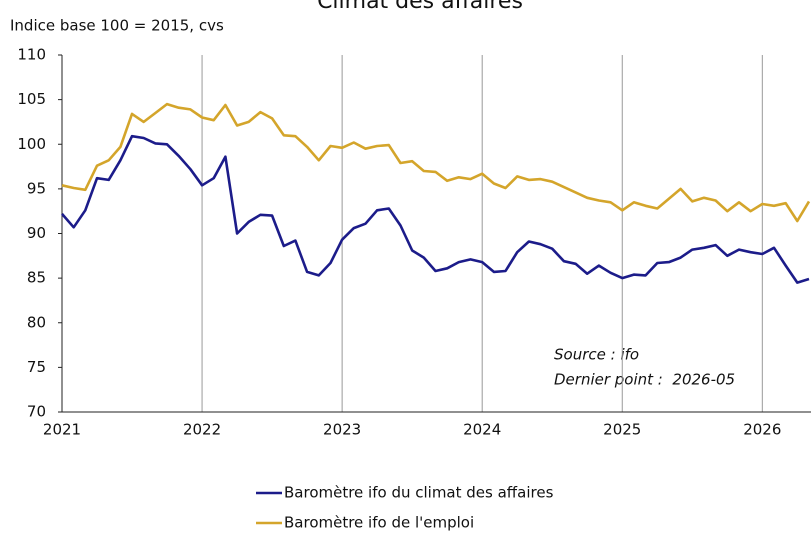 This screenshot has width=811, height=536. What do you see at coordinates (62, 430) in the screenshot?
I see `x-tick-label: 2021` at bounding box center [62, 430].